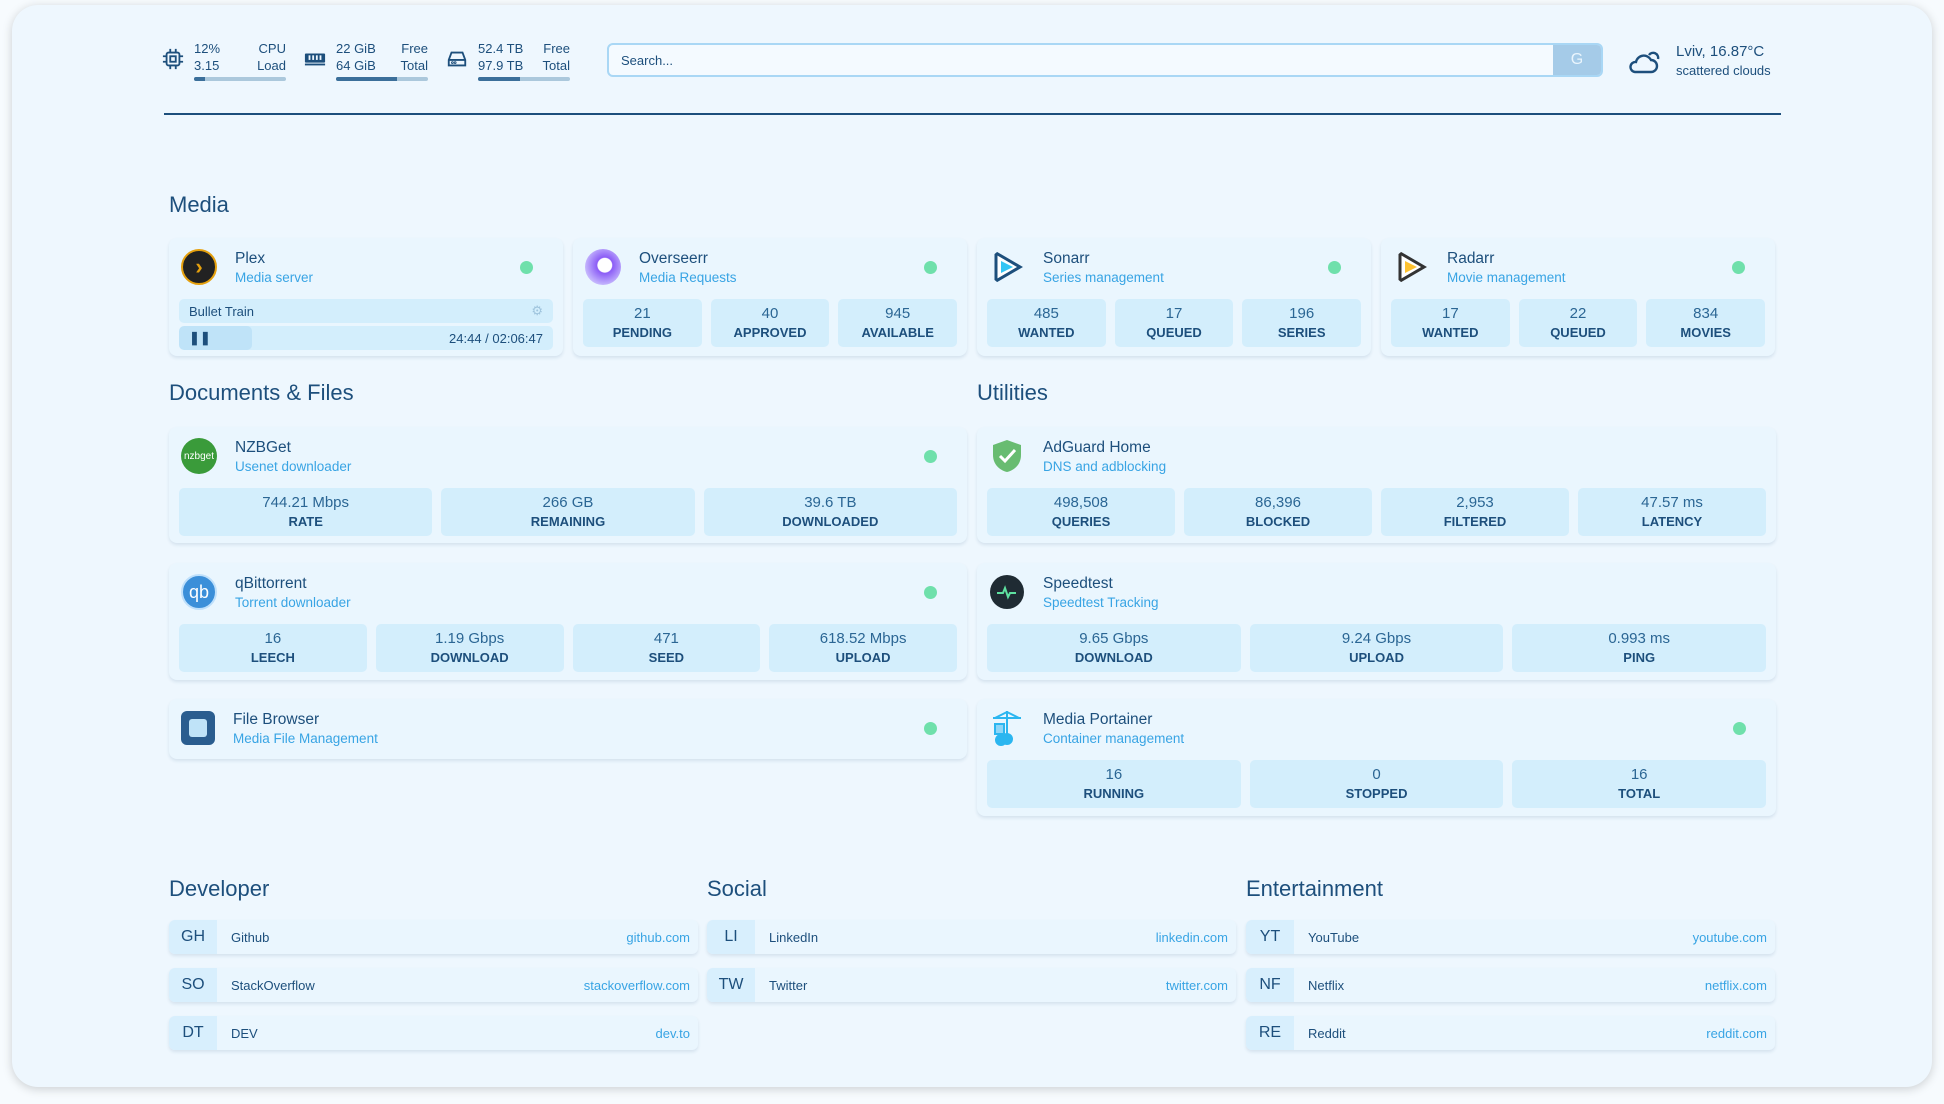  Describe the element at coordinates (688, 277) in the screenshot. I see `service-description: Media Requests` at that location.